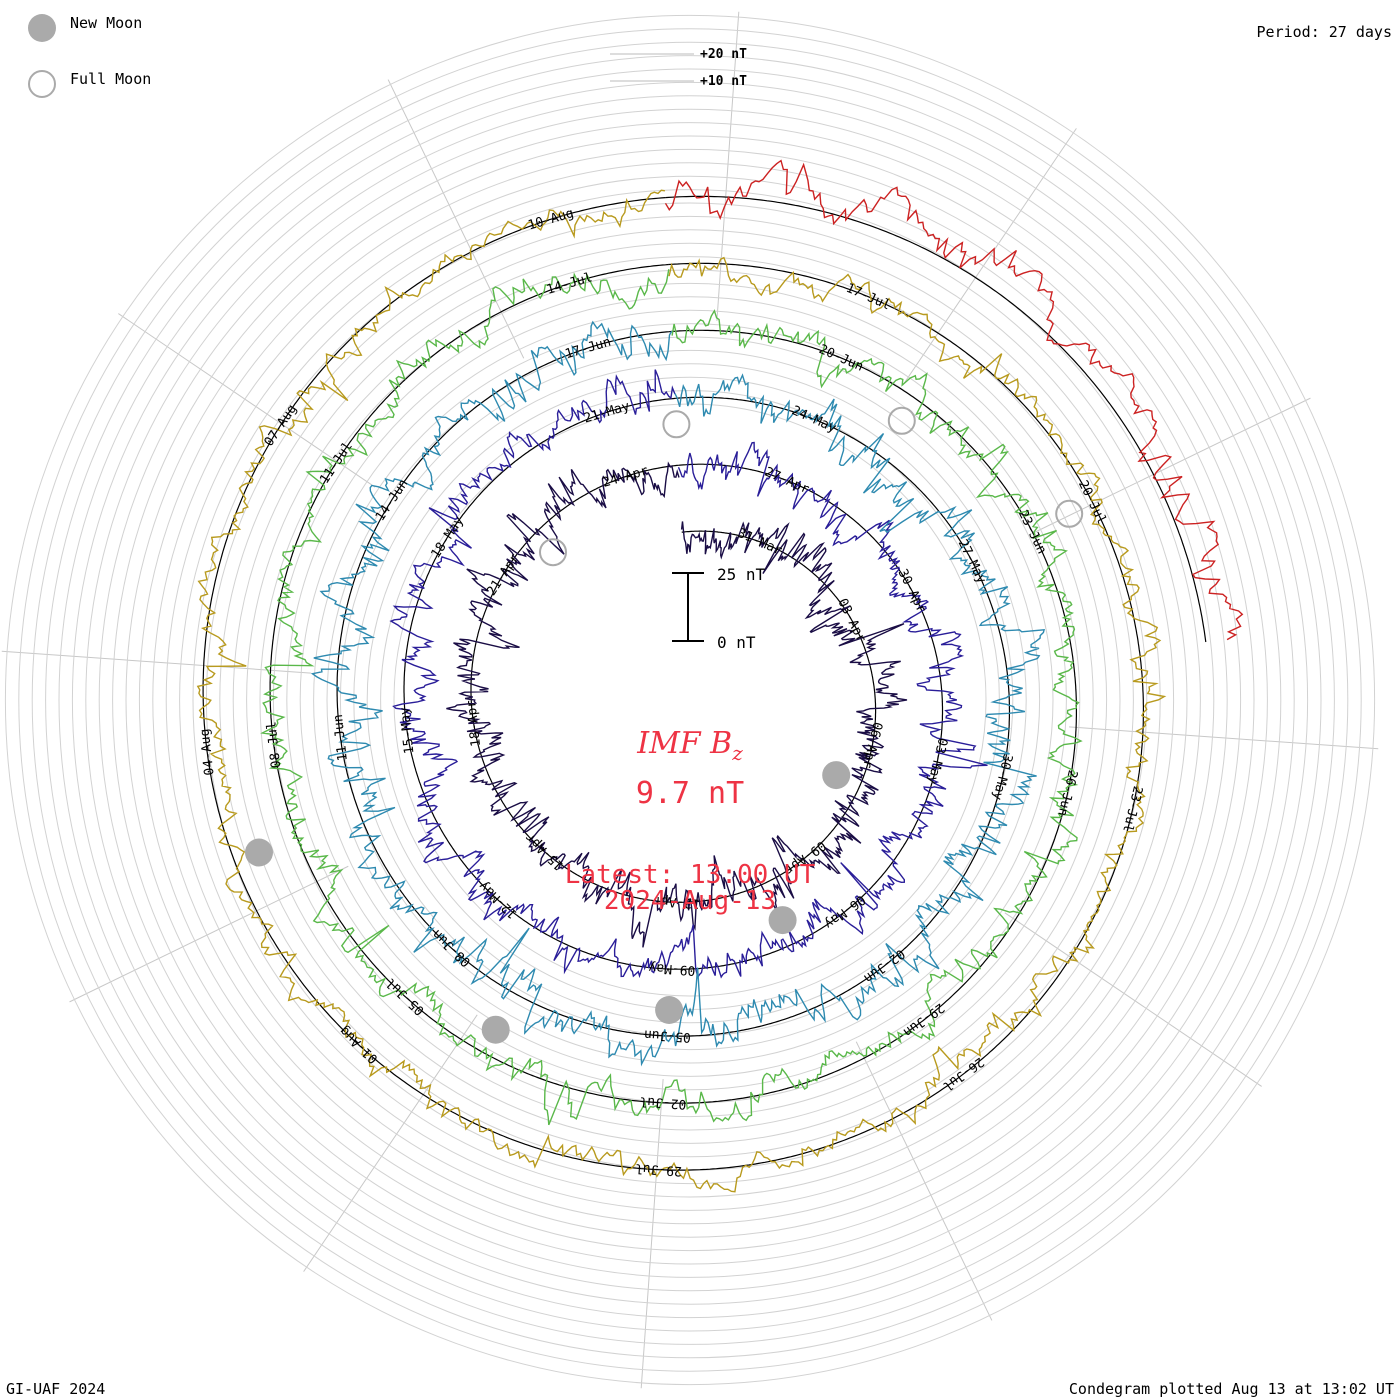 The height and width of the screenshot is (1400, 1400). I want to click on latest-time-label: Latest: 13:00 UT, so click(690, 875).